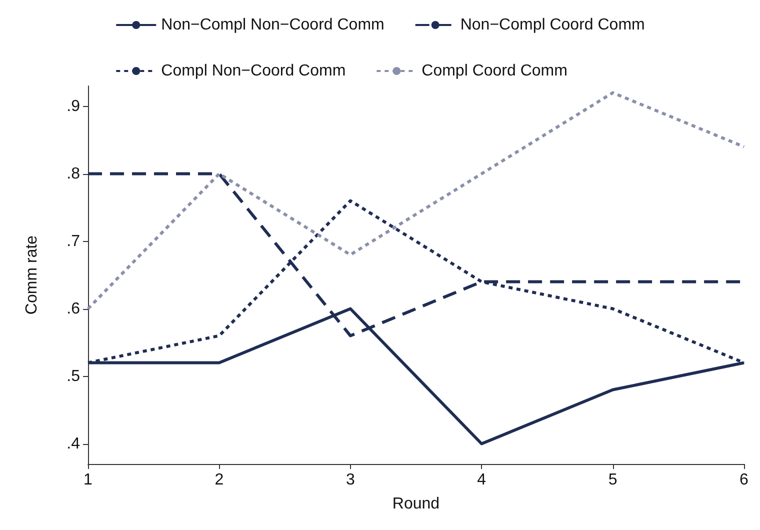  Describe the element at coordinates (253, 71) in the screenshot. I see `legend-label: Compl Non−Coord Comm` at that location.